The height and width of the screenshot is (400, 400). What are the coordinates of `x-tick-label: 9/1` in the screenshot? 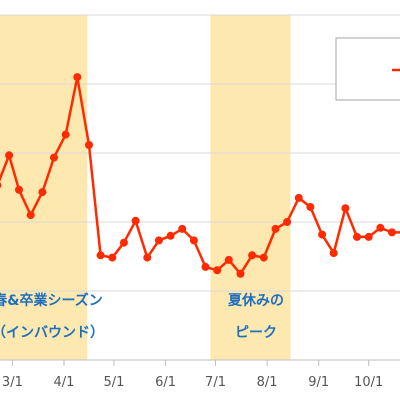 It's located at (318, 382).